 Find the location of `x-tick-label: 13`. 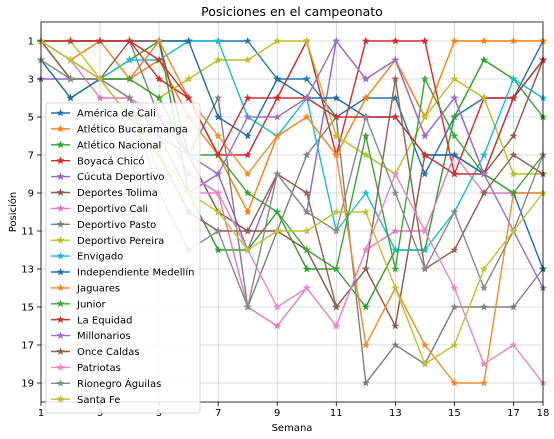

x-tick-label: 13 is located at coordinates (395, 413).